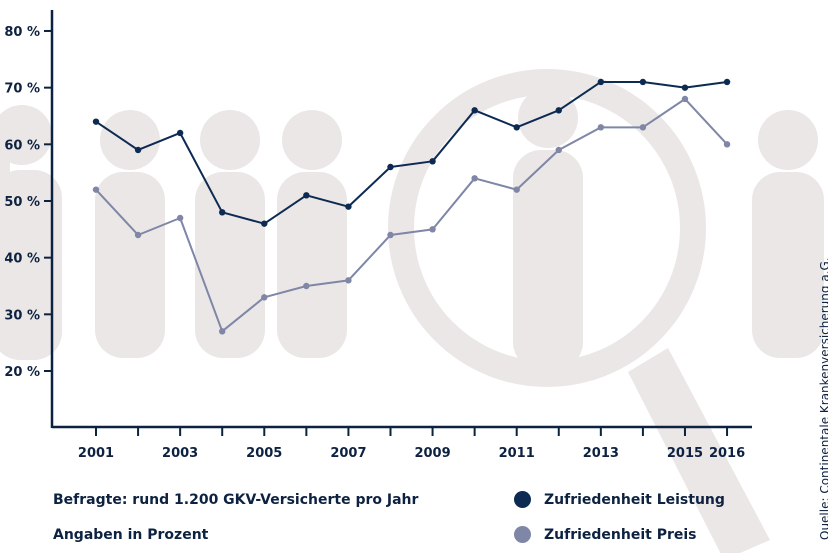 The height and width of the screenshot is (553, 828). Describe the element at coordinates (634, 499) in the screenshot. I see `legend-label: Zufriedenheit Leistung` at that location.